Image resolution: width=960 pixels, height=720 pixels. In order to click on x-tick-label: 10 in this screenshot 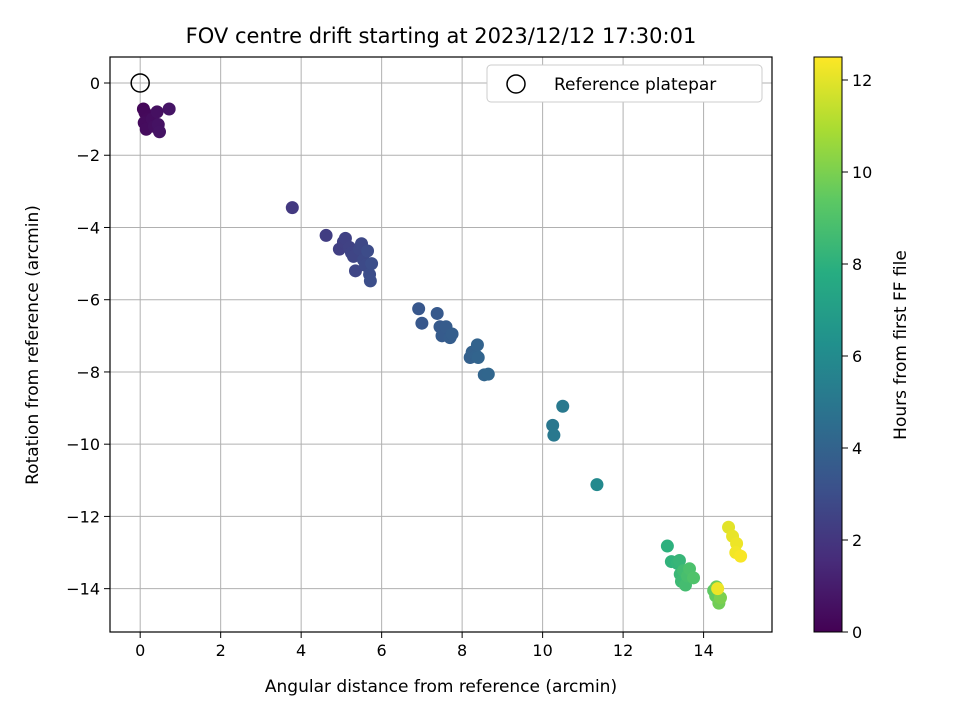, I will do `click(542, 650)`.